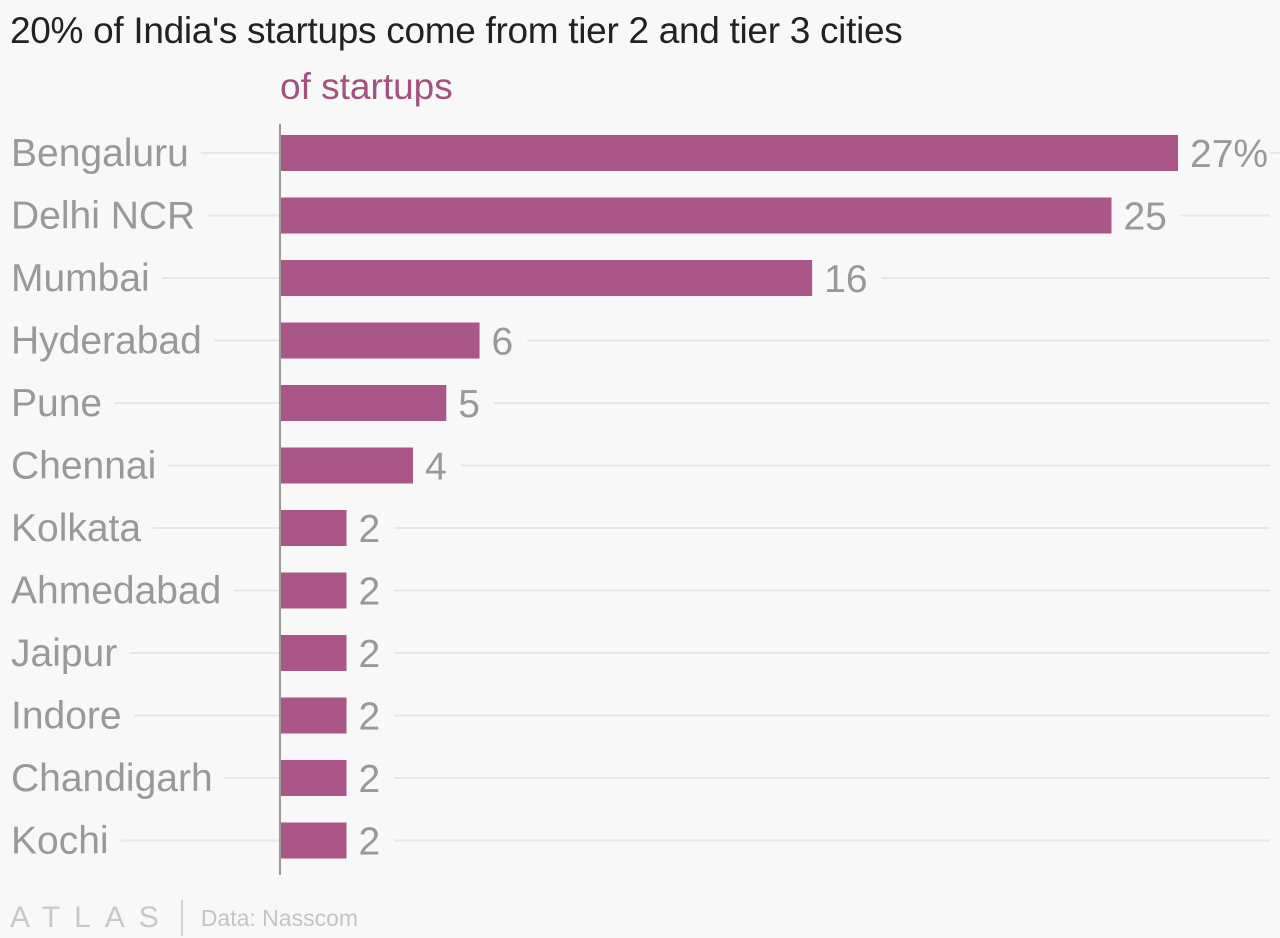 The height and width of the screenshot is (938, 1280). What do you see at coordinates (845, 279) in the screenshot?
I see `value-label: 16` at bounding box center [845, 279].